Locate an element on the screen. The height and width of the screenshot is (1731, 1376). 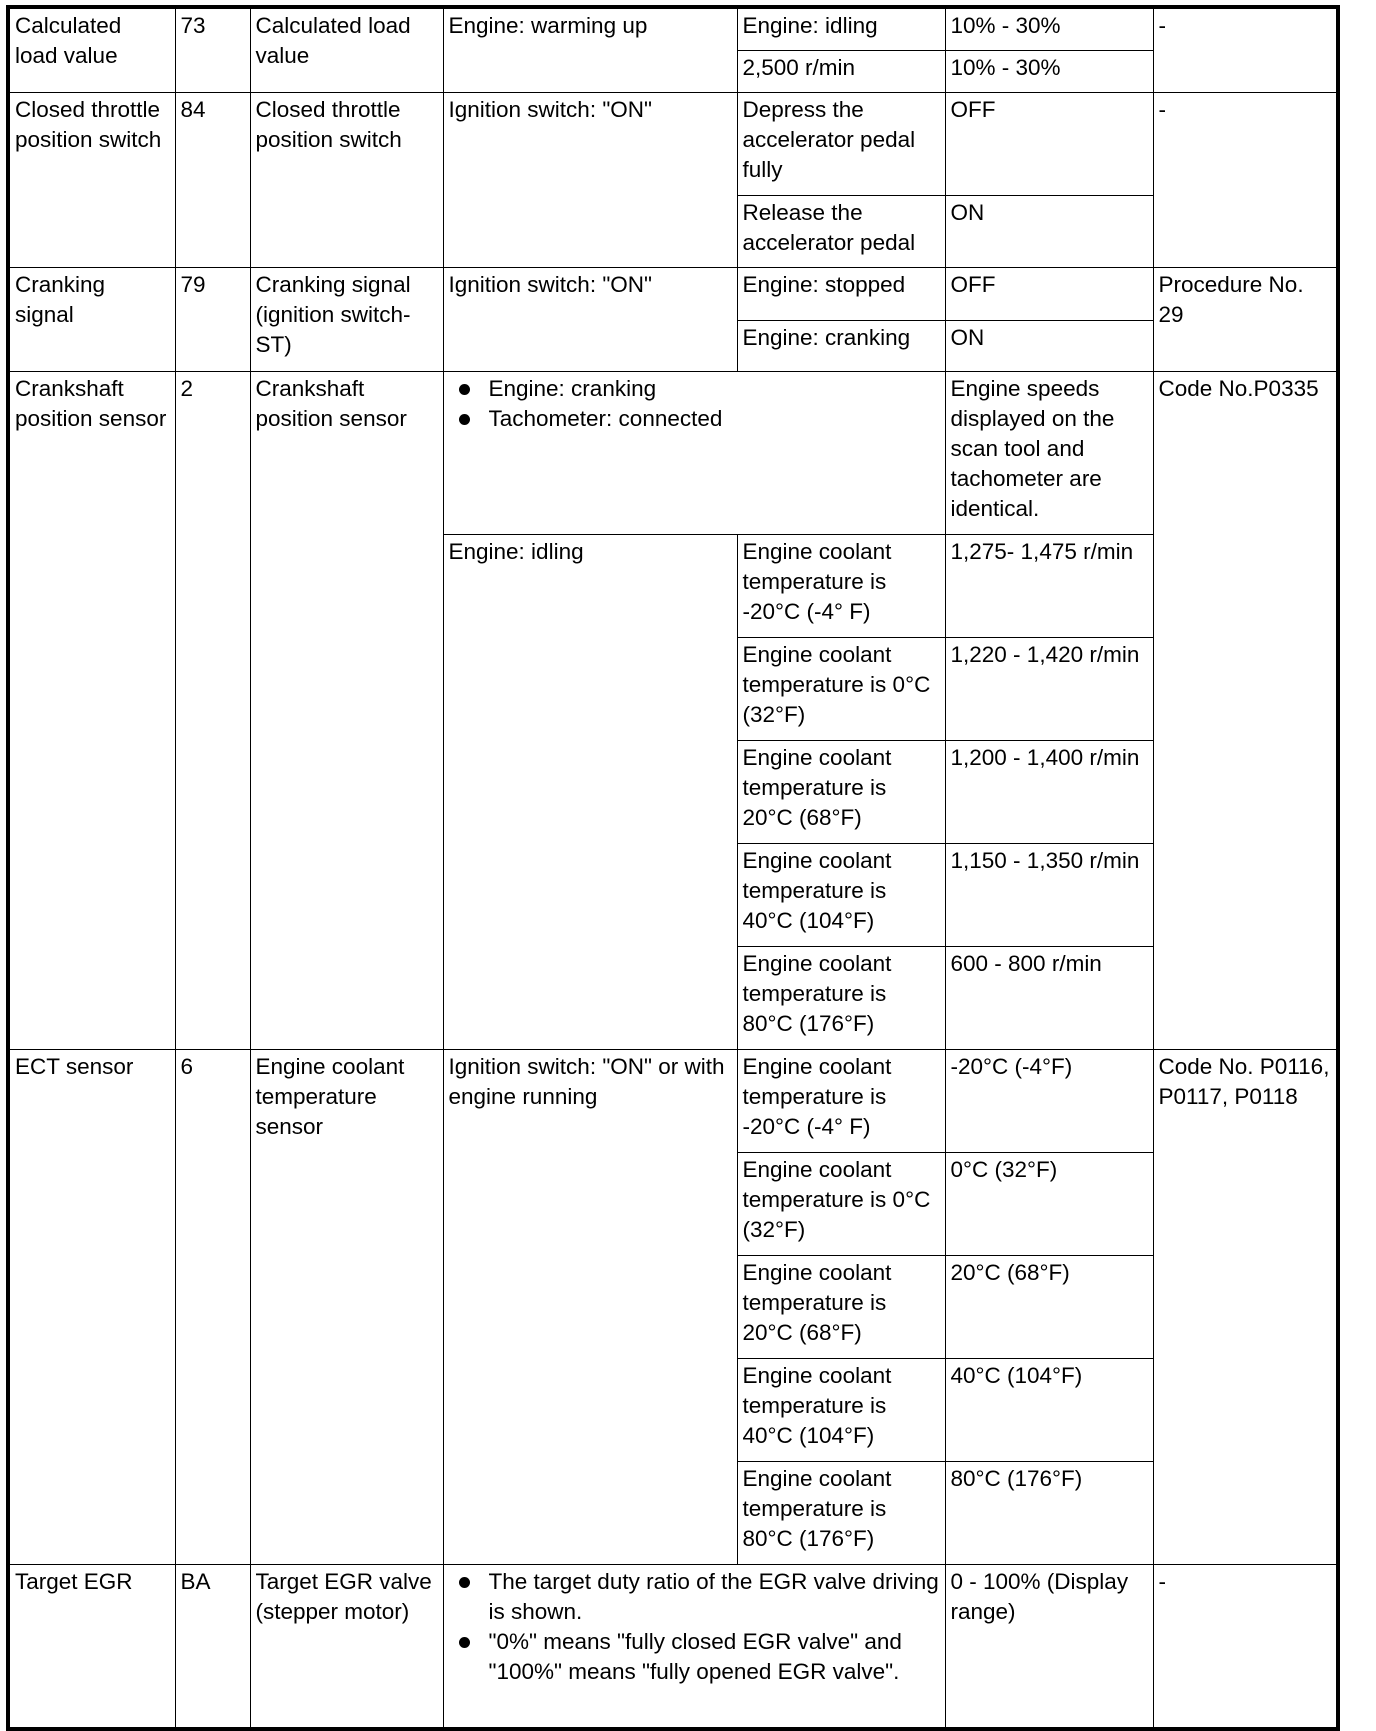
check-condition-cell: Depress the accelerator pedal fully is located at coordinates (841, 143).